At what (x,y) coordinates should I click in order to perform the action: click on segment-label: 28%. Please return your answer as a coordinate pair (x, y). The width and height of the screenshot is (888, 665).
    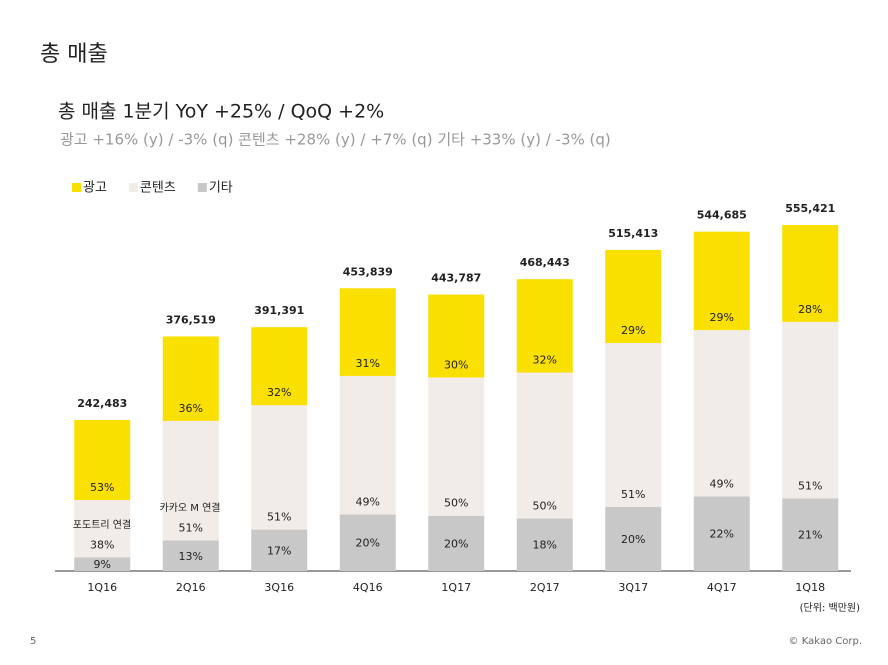
    Looking at the image, I should click on (810, 309).